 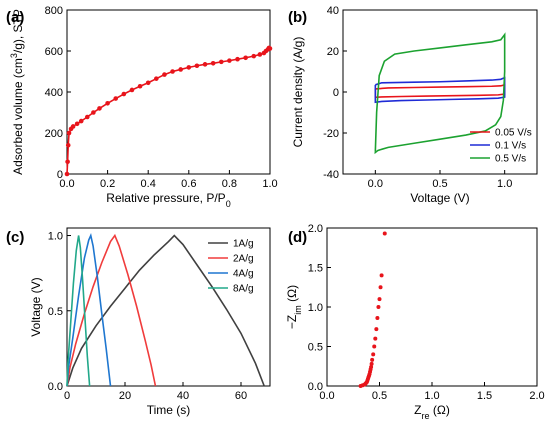 I want to click on y-axis-title: Current density (A/g), so click(x=298, y=92).